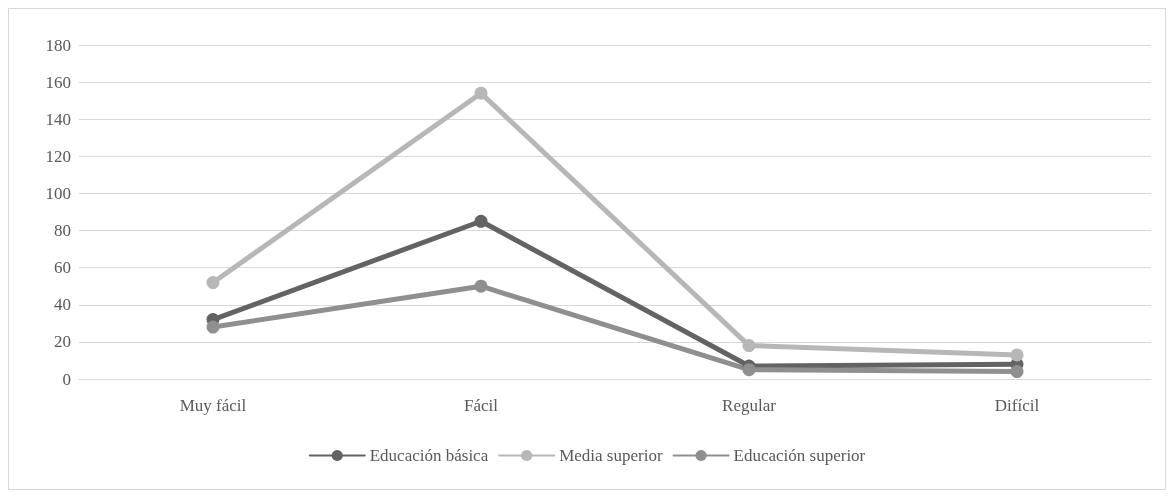 The image size is (1174, 498). Describe the element at coordinates (481, 405) in the screenshot. I see `x-tick-label: Fácil` at that location.